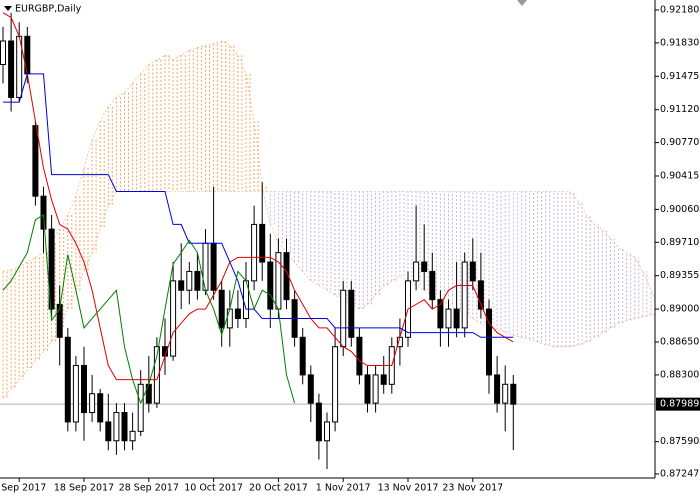  I want to click on y-tick-label: 0.88650, so click(679, 341).